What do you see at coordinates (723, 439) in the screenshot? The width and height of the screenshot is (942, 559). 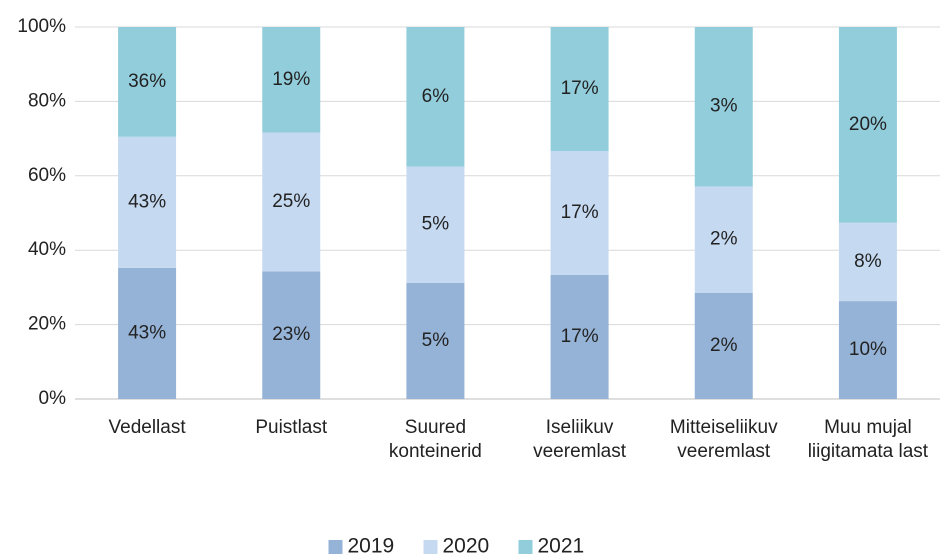 I see `x-tick-label: Mitteiseliikuv veeremlast` at bounding box center [723, 439].